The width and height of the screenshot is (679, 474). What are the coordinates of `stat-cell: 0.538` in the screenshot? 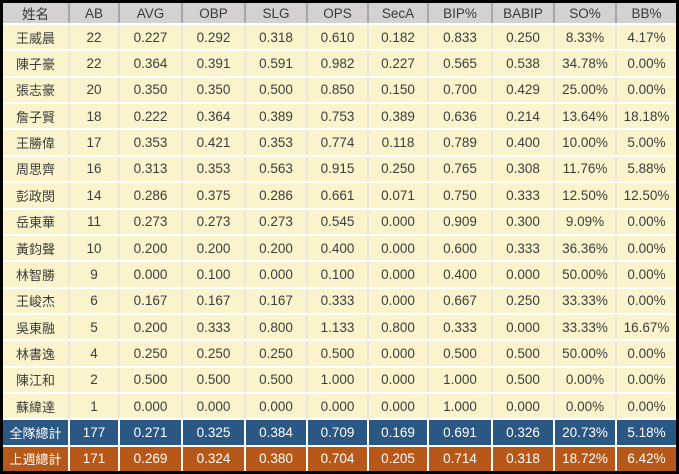 It's located at (523, 64).